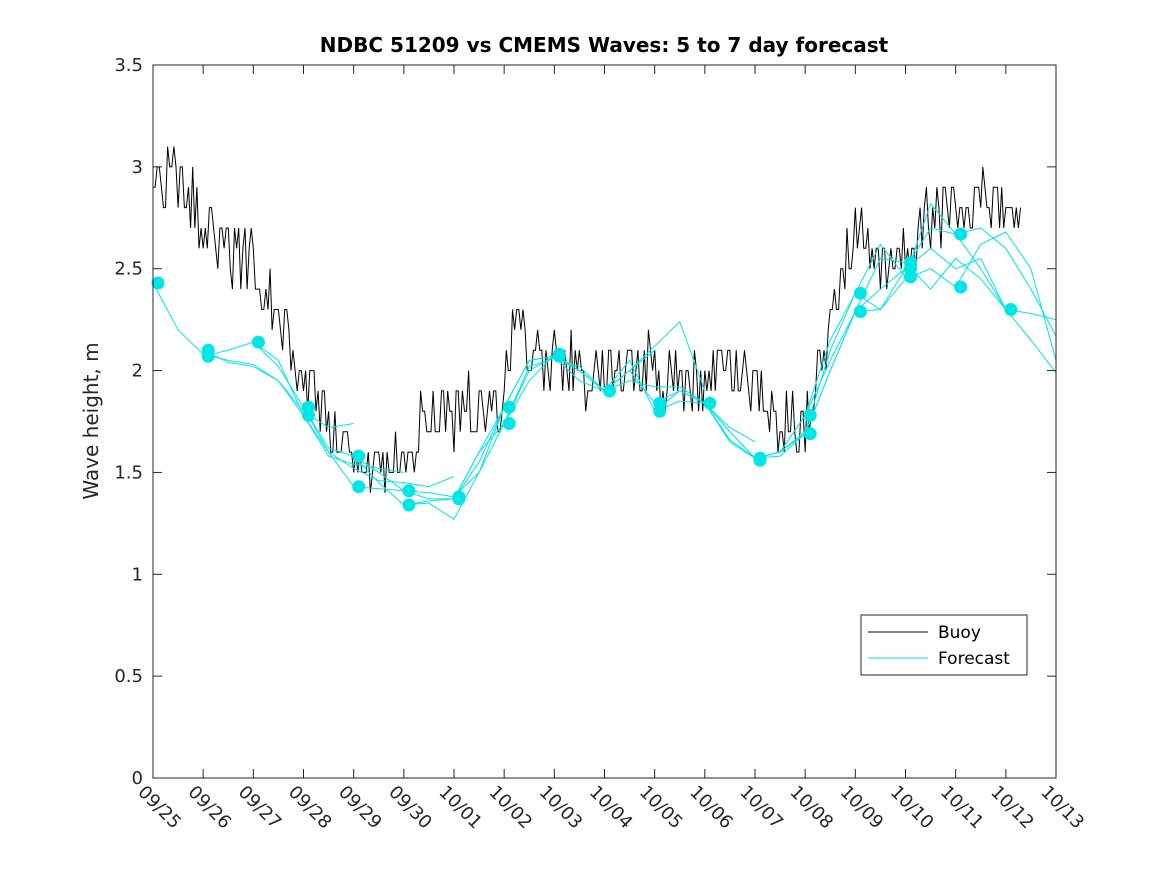 This screenshot has width=1167, height=875. What do you see at coordinates (128, 472) in the screenshot?
I see `y-tick-label: 1.5` at bounding box center [128, 472].